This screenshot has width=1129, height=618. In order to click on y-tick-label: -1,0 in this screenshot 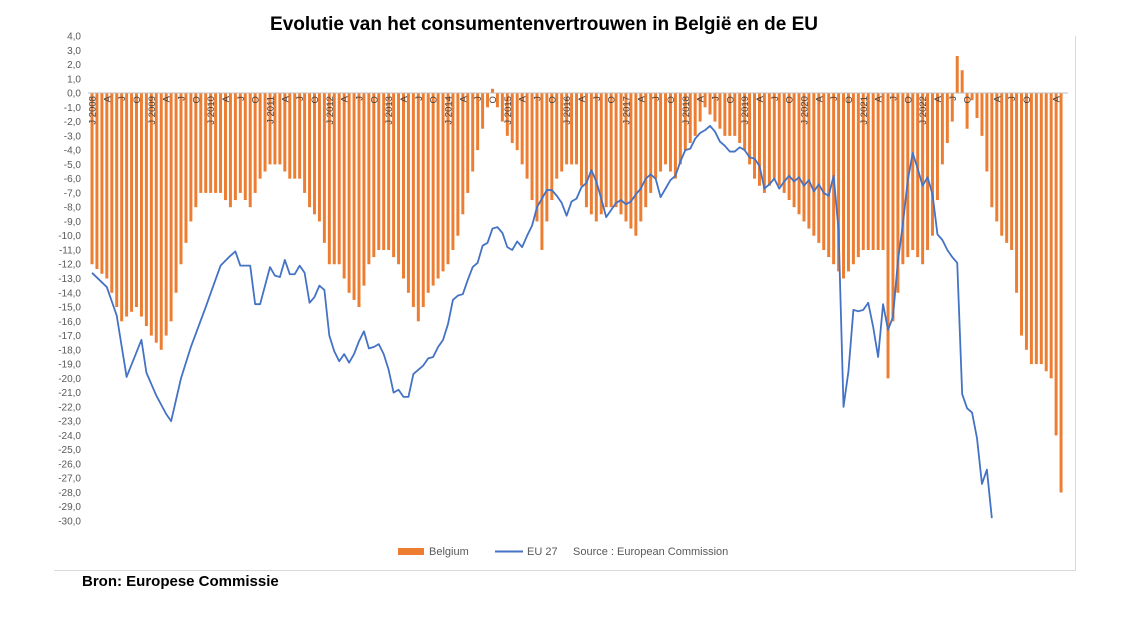, I will do `click(73, 108)`.